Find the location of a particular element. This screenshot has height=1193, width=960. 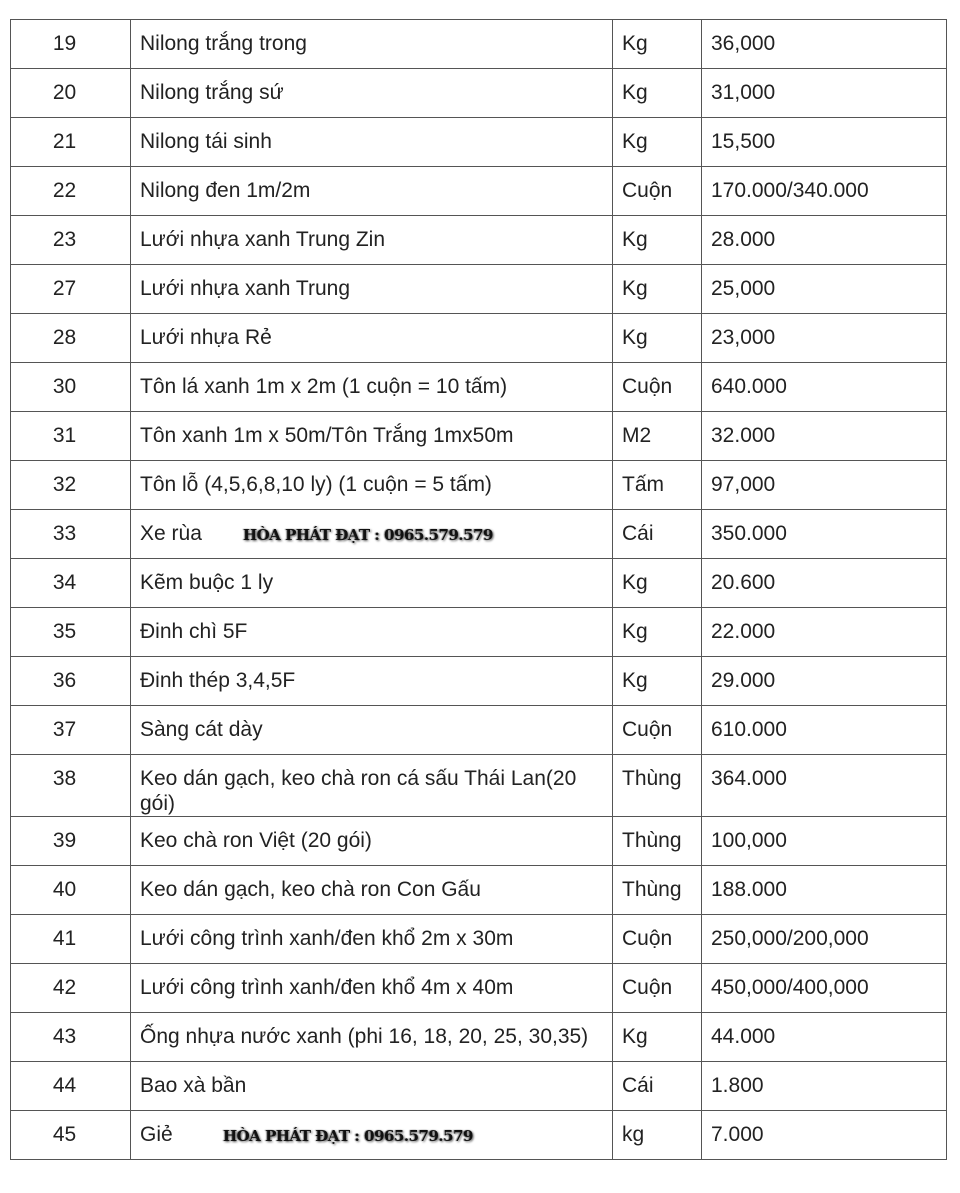

item-name: Lưới nhựa xanh Trung Zin is located at coordinates (263, 239).